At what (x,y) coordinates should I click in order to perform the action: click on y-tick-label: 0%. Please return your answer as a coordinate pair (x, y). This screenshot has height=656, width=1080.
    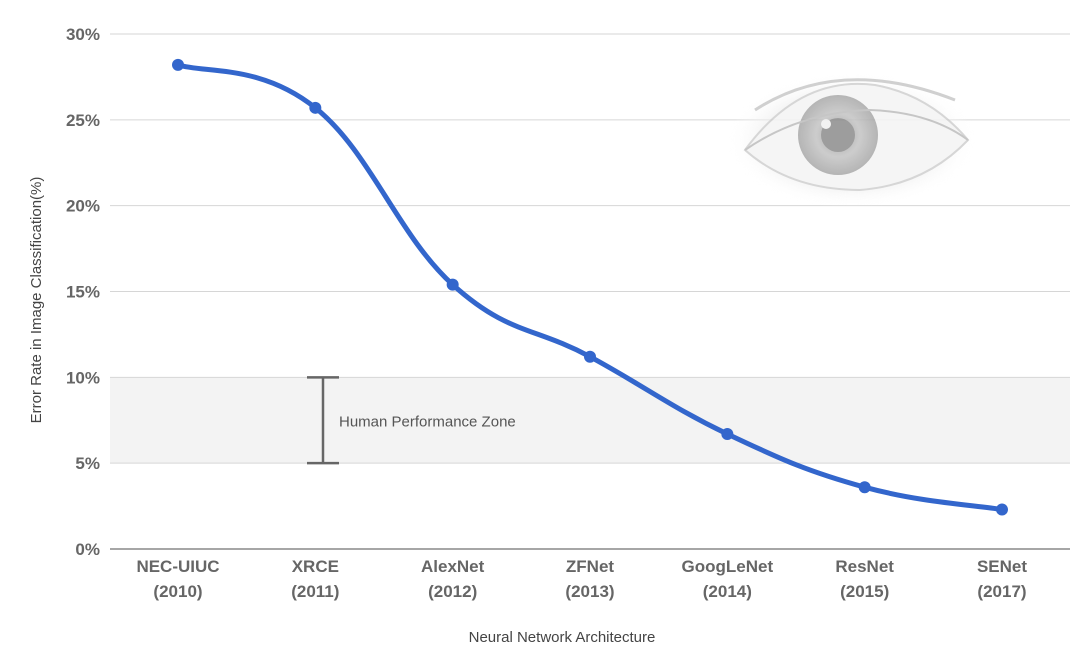
    Looking at the image, I should click on (87, 549).